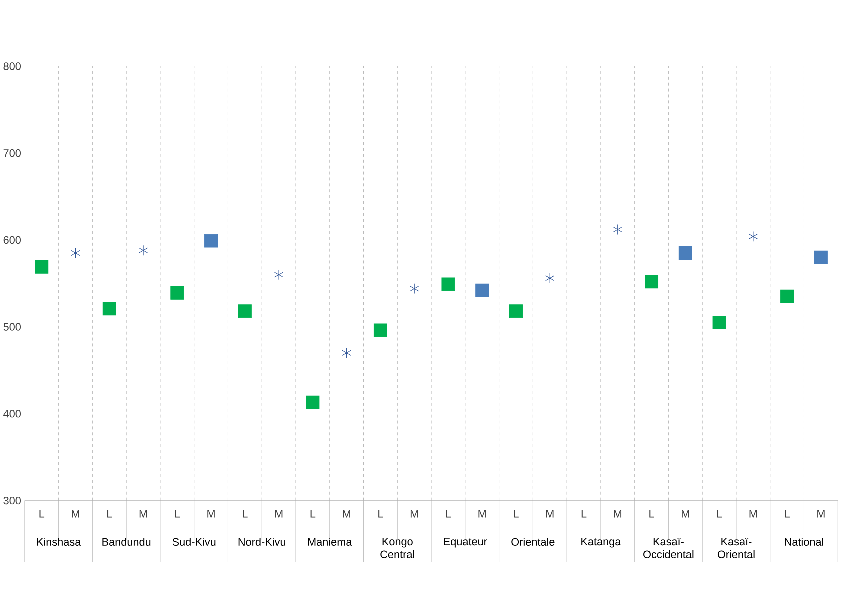 Image resolution: width=864 pixels, height=607 pixels. Describe the element at coordinates (330, 542) in the screenshot. I see `text: Maniema` at that location.